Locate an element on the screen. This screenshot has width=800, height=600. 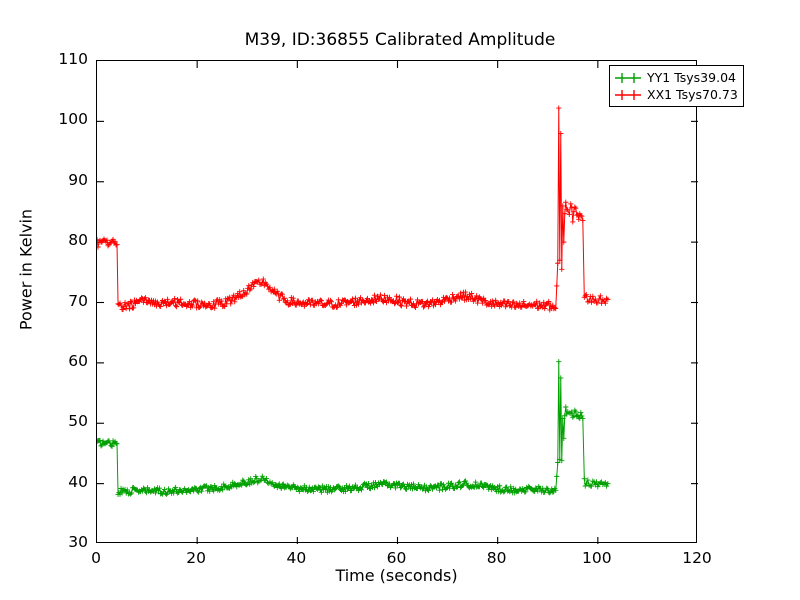
legend-marker-xx1 is located at coordinates (628, 94).